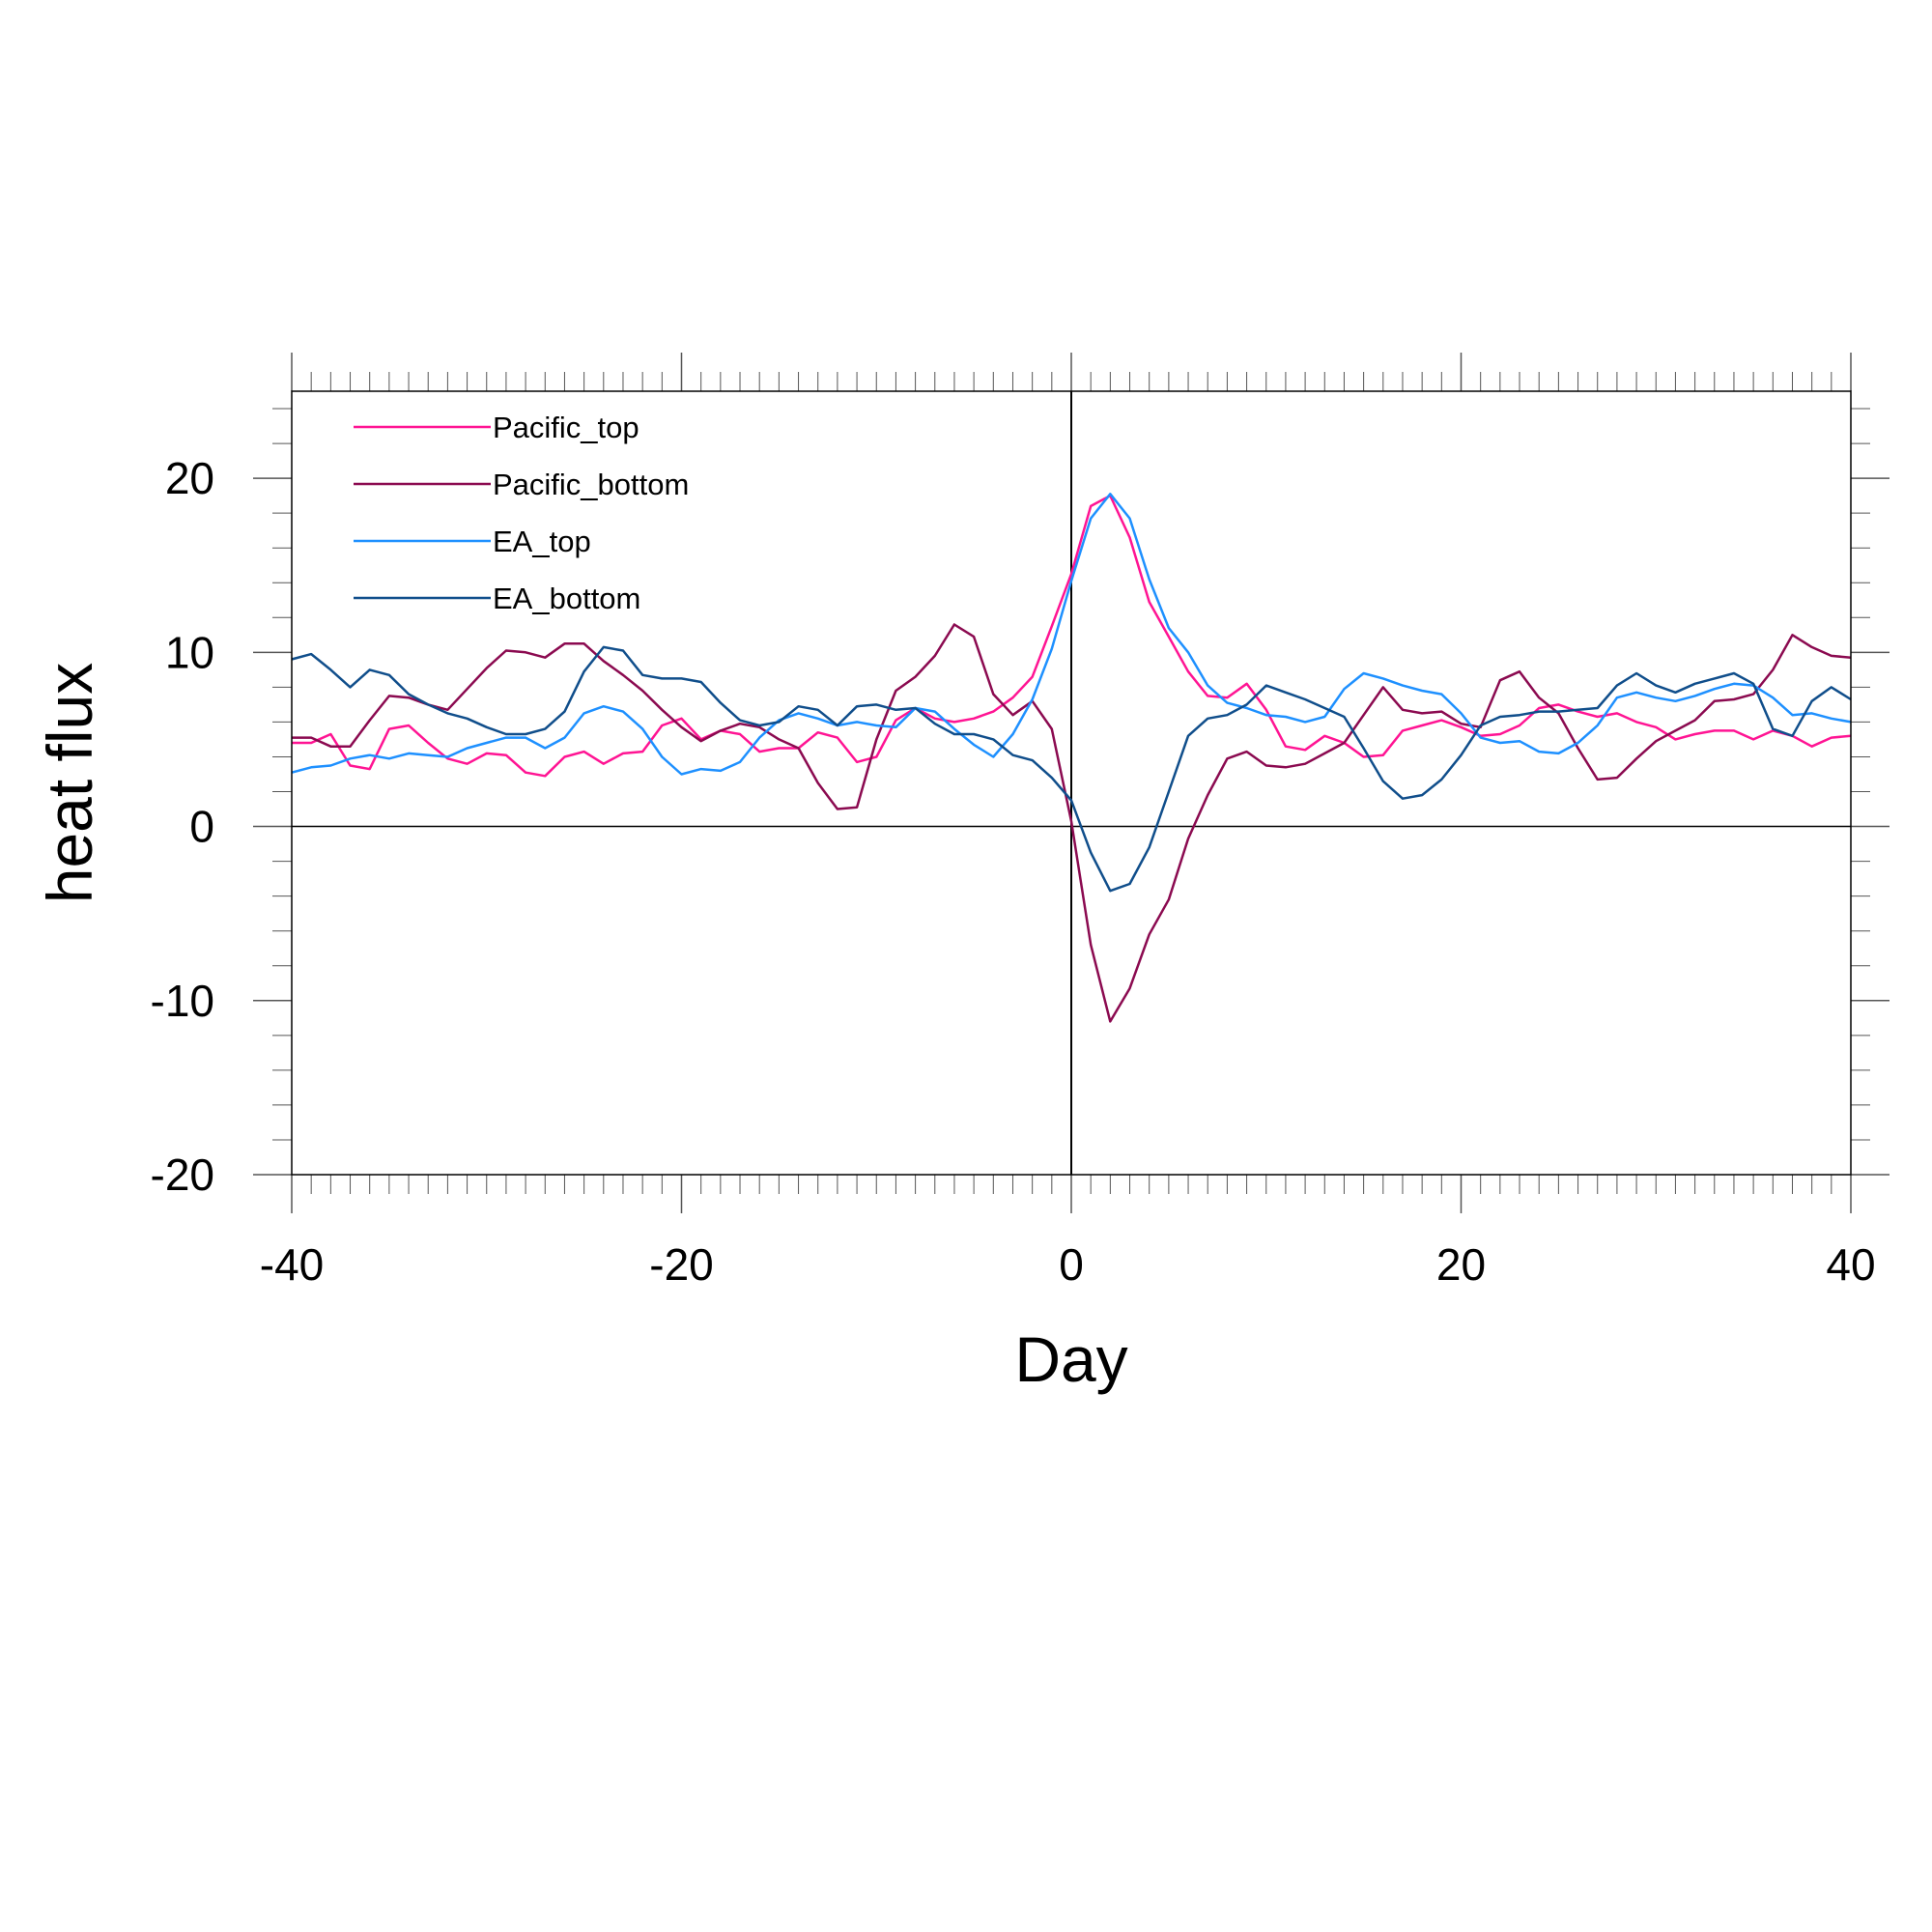  I want to click on x-tick-label: -20, so click(681, 1264).